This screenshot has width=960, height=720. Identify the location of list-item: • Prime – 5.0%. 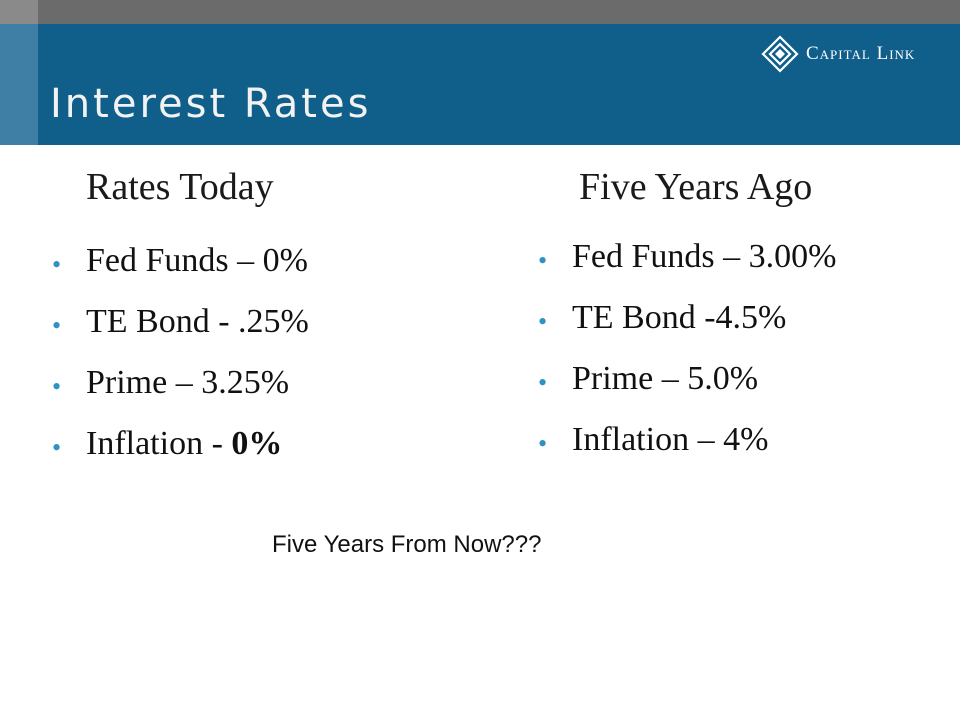
(687, 392).